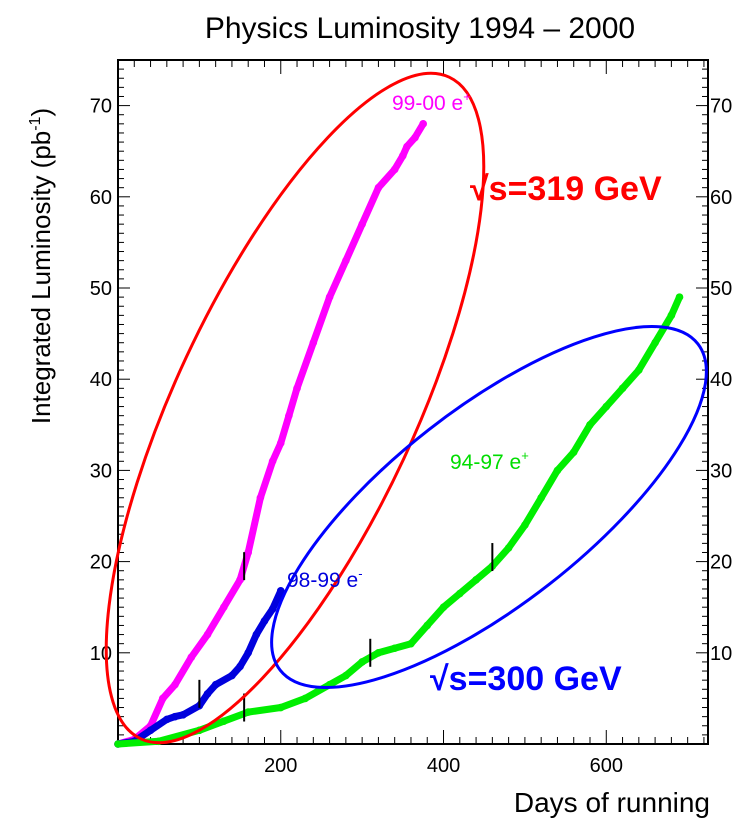 The width and height of the screenshot is (743, 822). Describe the element at coordinates (721, 289) in the screenshot. I see `y-tick-label-right: 50` at that location.